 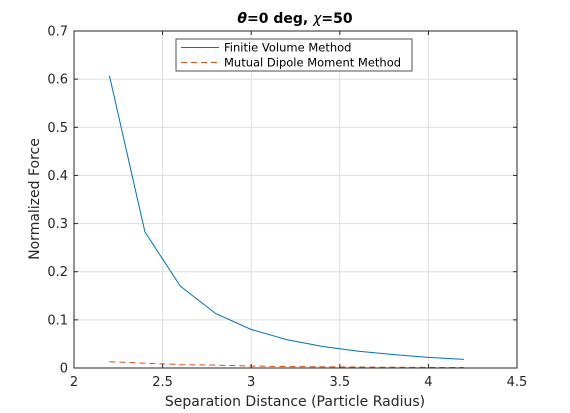 I want to click on x-tick-label: 4.5, so click(x=517, y=382).